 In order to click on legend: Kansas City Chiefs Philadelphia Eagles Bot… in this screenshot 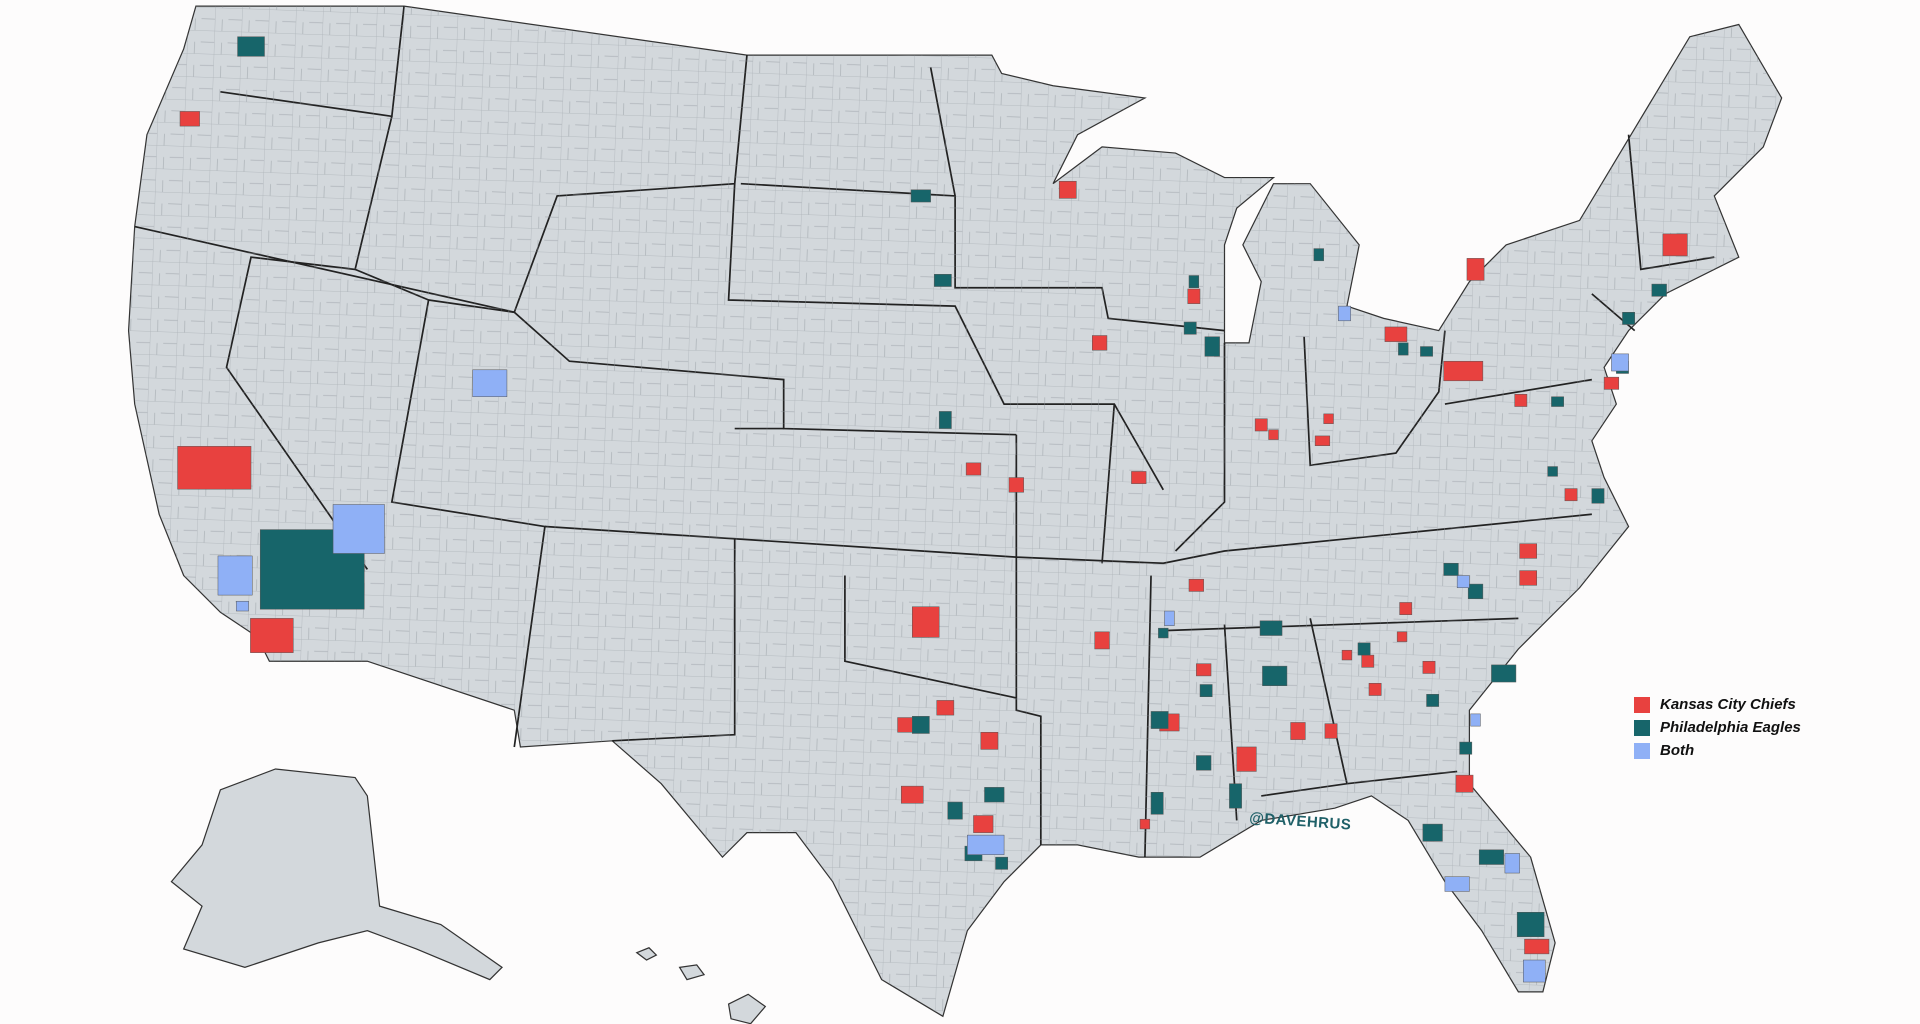, I will do `click(1717, 727)`.